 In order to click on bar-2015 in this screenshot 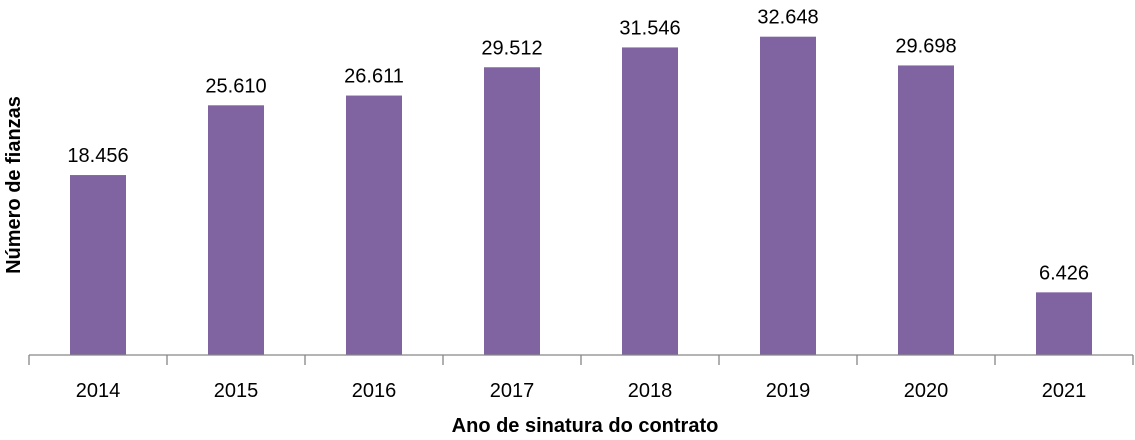, I will do `click(236, 230)`.